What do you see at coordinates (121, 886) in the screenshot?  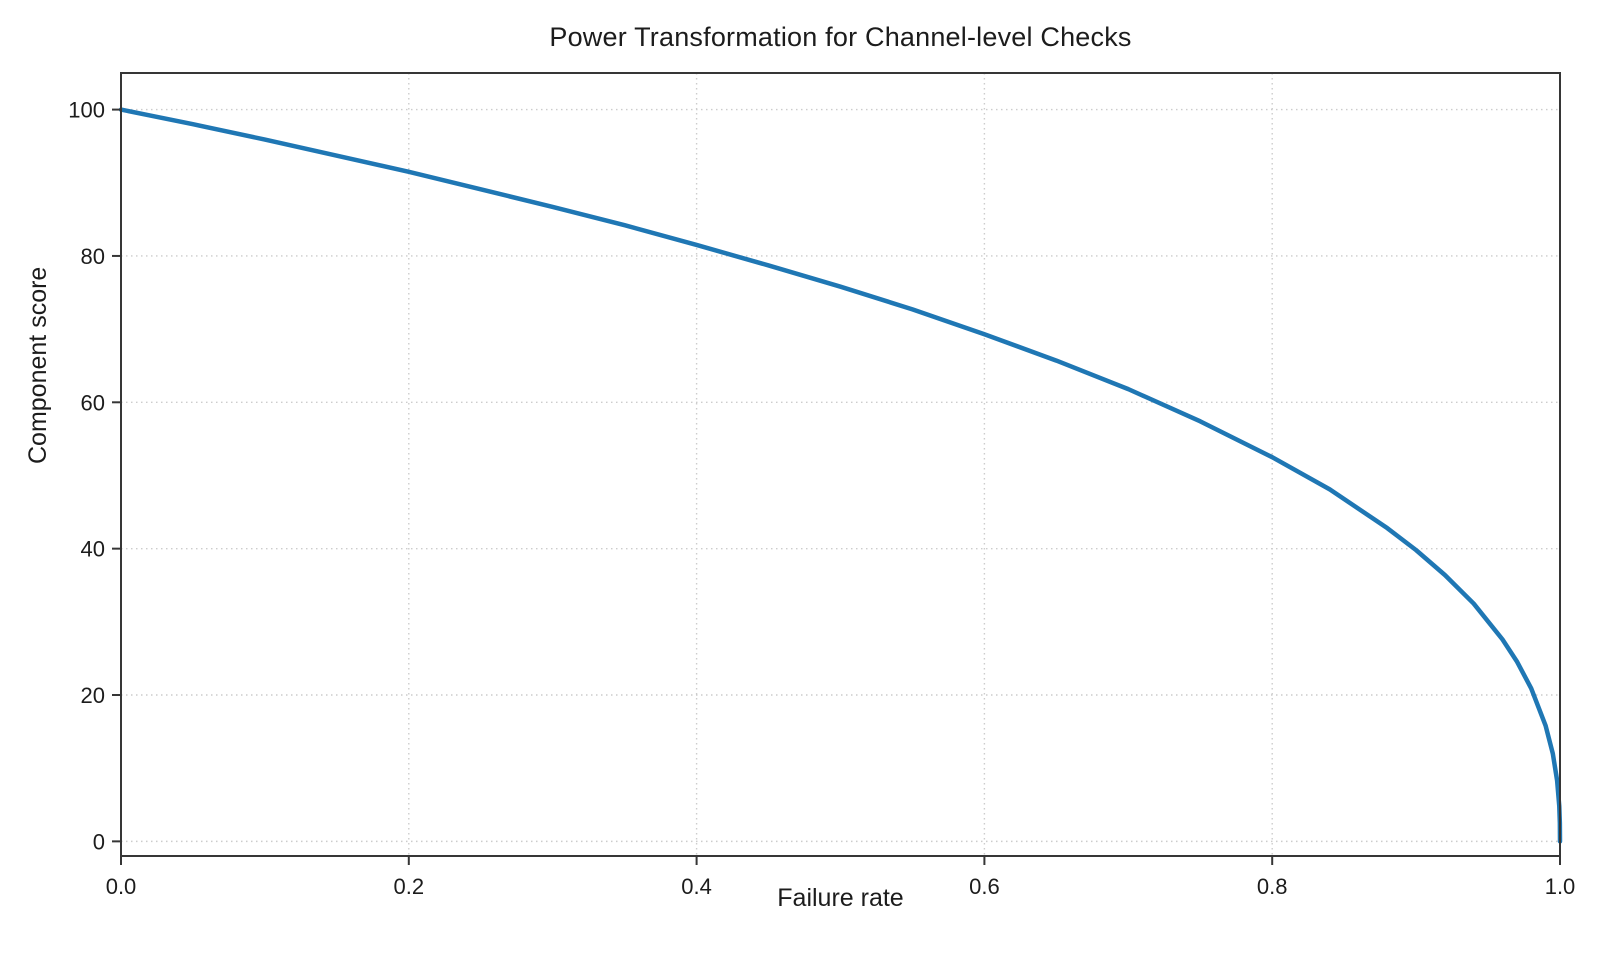 I see `x-tick-label: 0.0` at bounding box center [121, 886].